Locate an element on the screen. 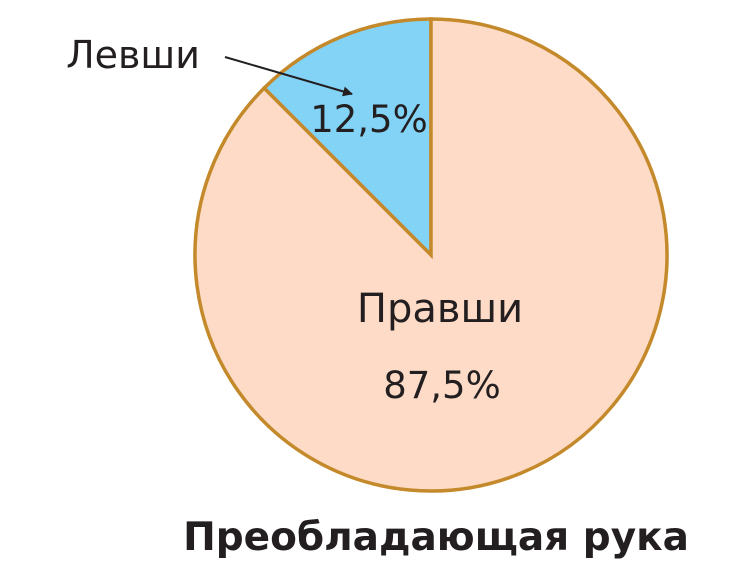  callout-label-left-handed: Левши is located at coordinates (133, 55).